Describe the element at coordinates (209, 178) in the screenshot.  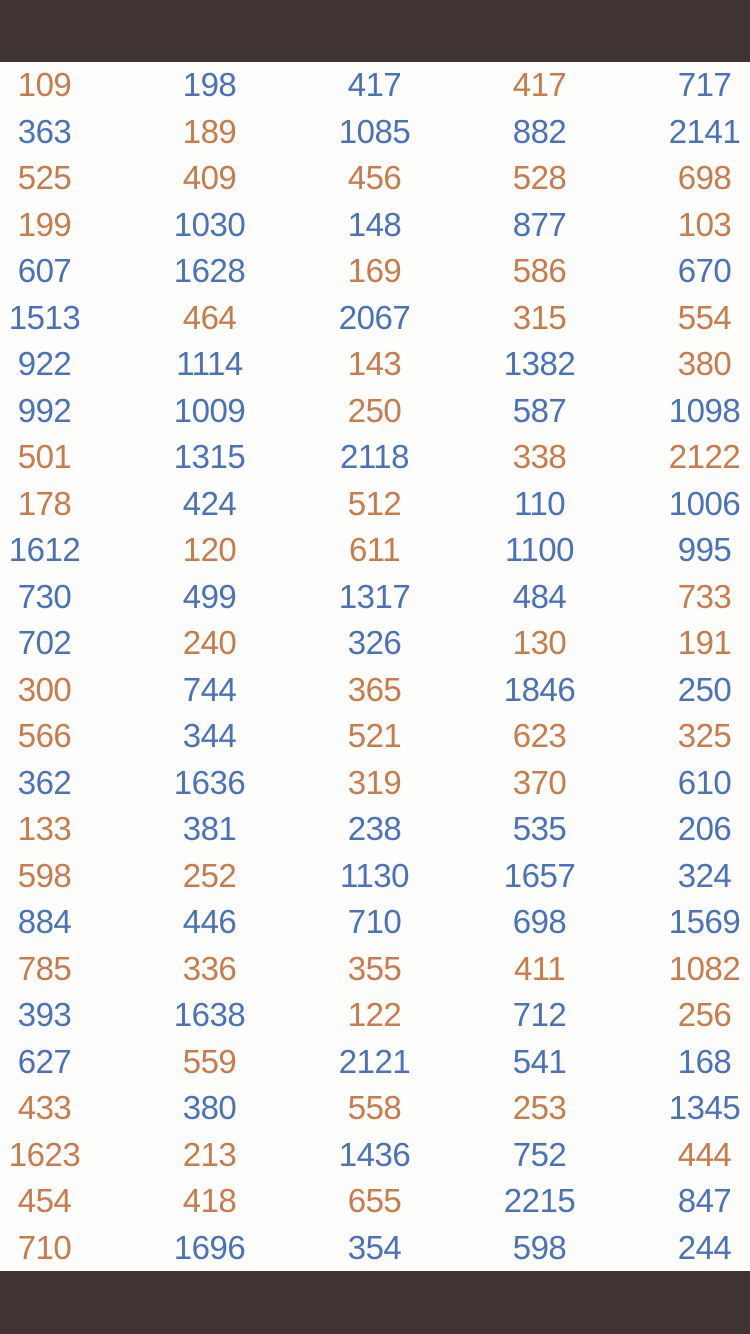
I see `table-cell: 409` at that location.